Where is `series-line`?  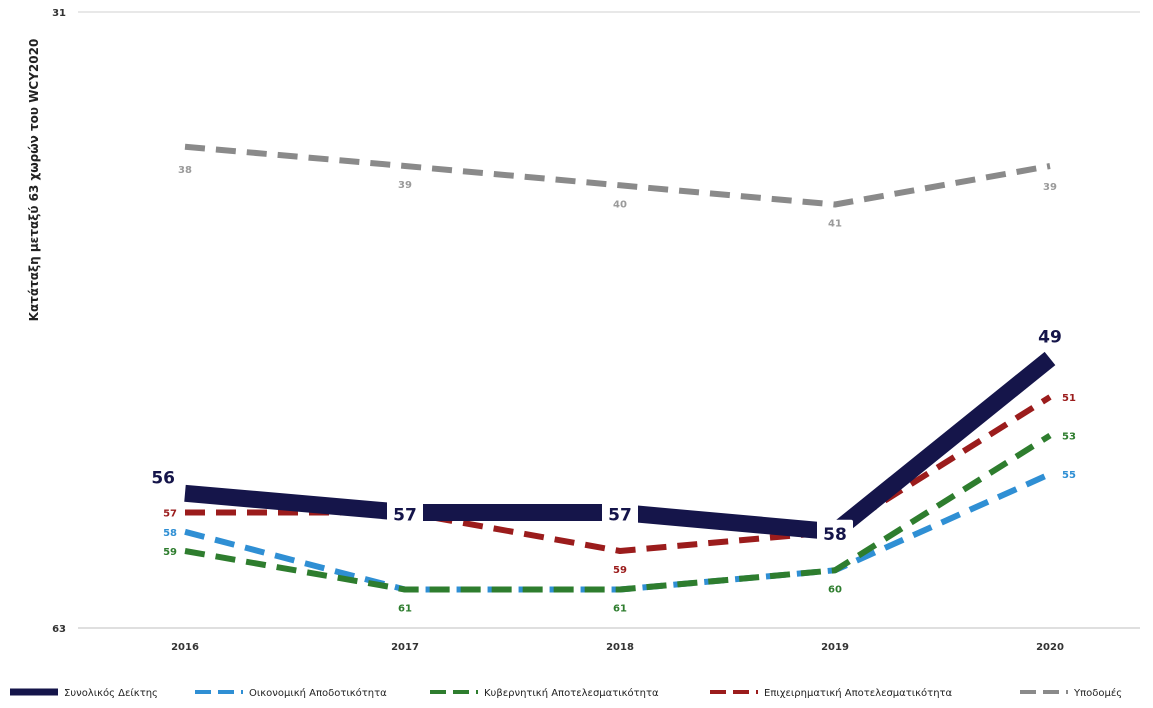
series-line is located at coordinates (617, 175).